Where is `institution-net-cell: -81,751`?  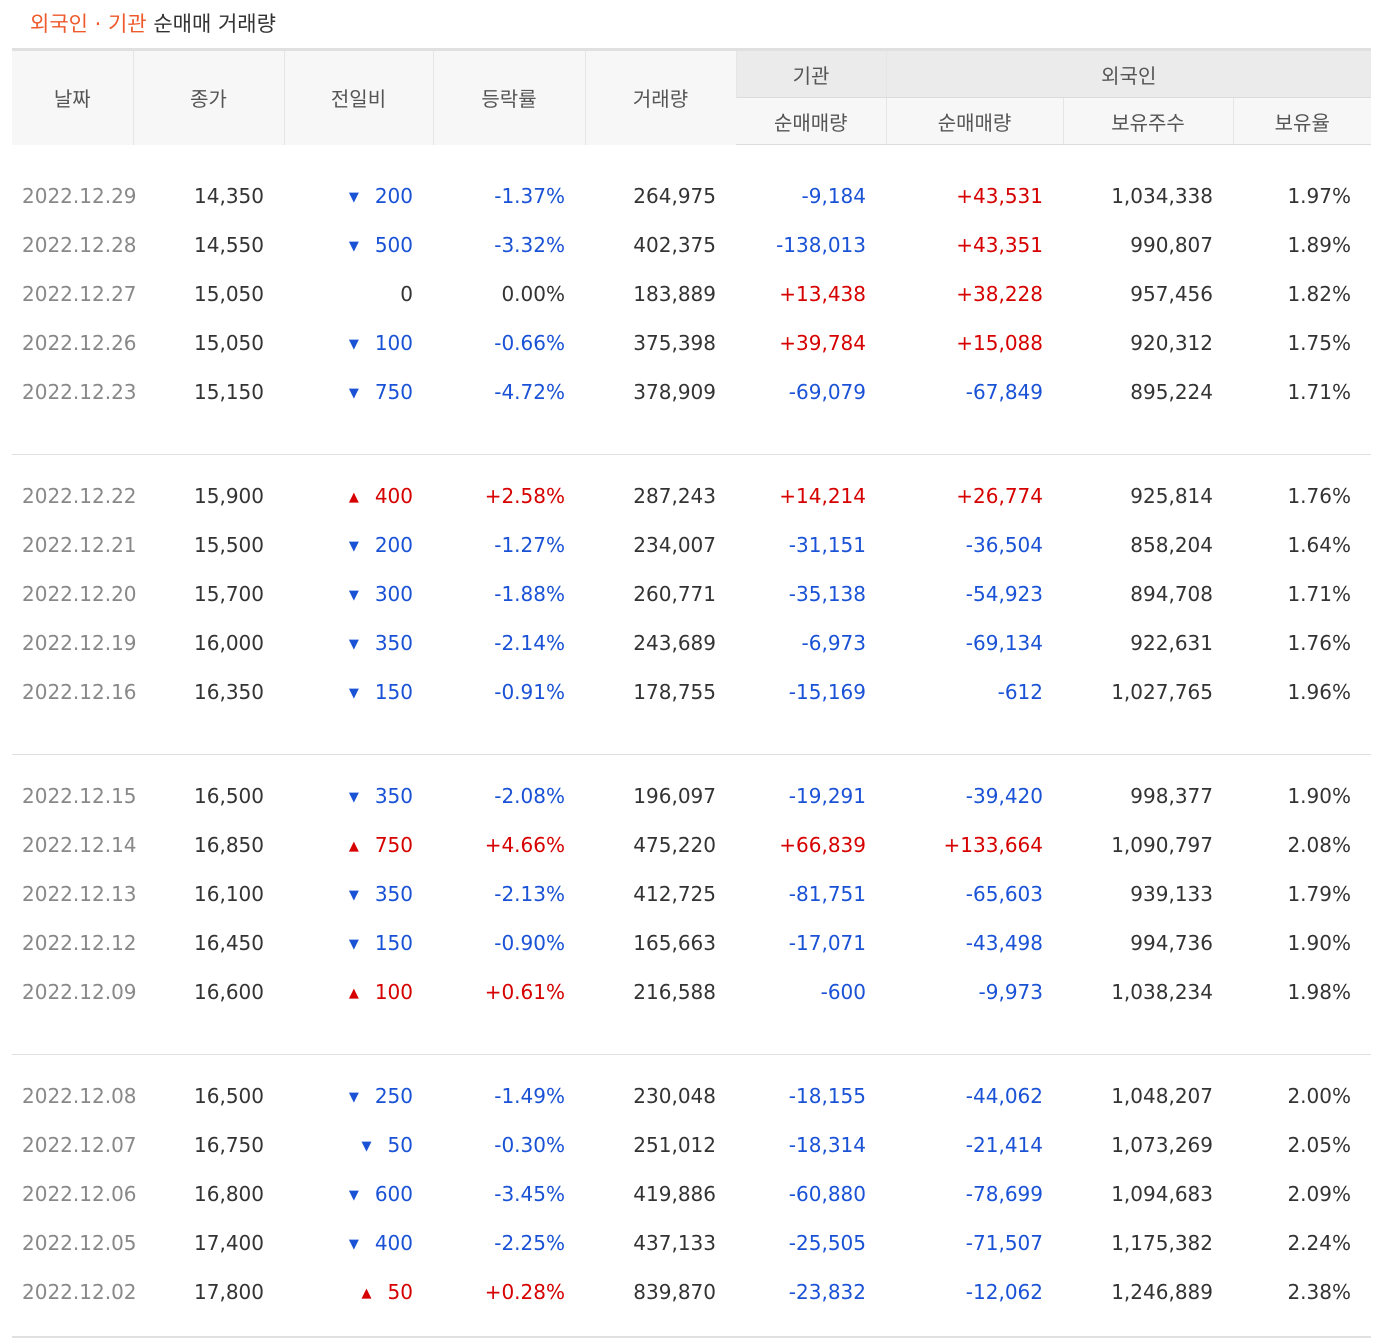 institution-net-cell: -81,751 is located at coordinates (827, 893).